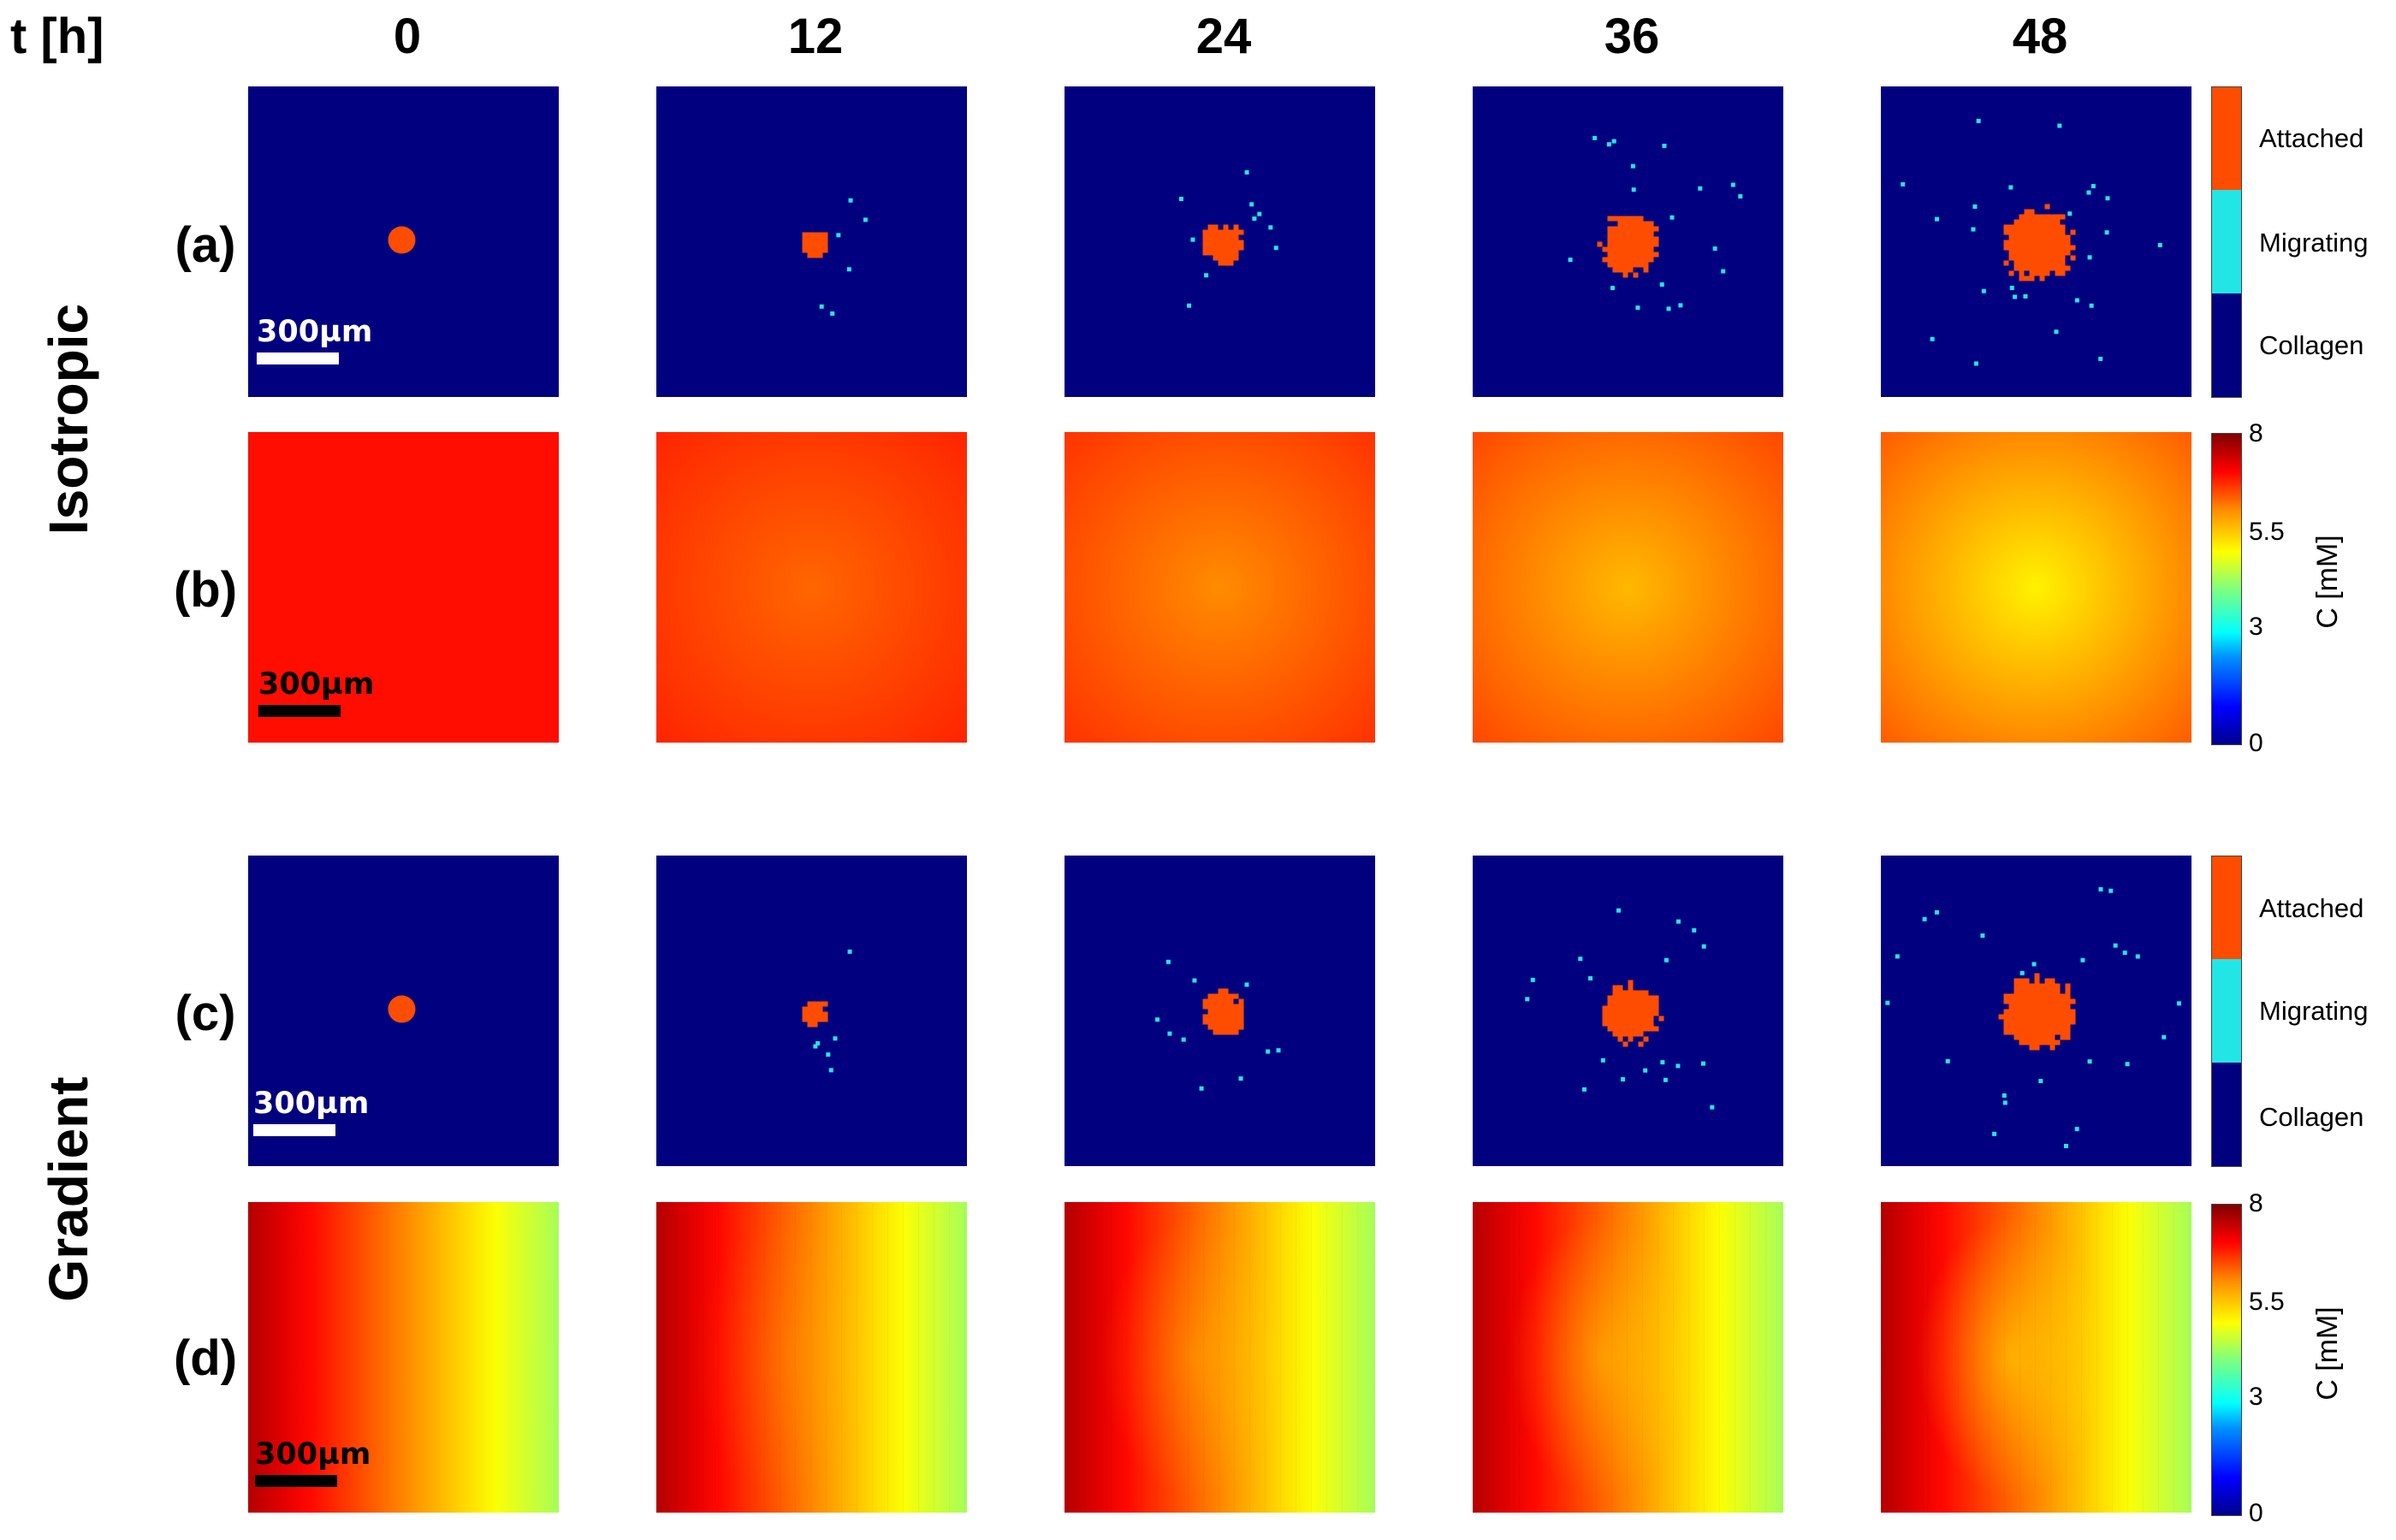 This screenshot has width=2396, height=1540. Describe the element at coordinates (205, 245) in the screenshot. I see `panel-label-a: (a)` at that location.